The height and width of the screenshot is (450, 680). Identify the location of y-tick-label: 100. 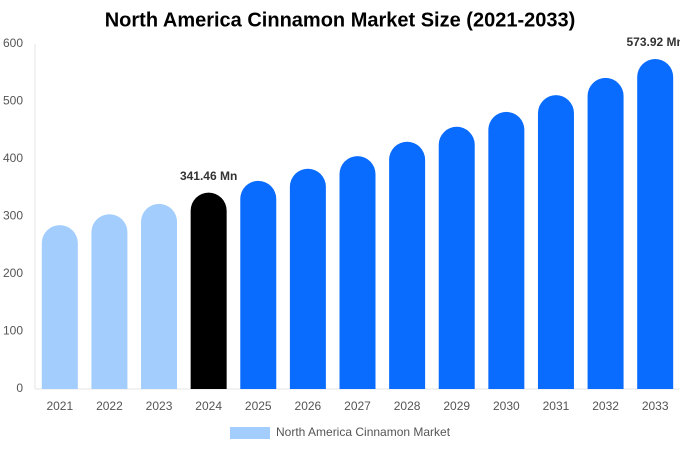
(13, 331).